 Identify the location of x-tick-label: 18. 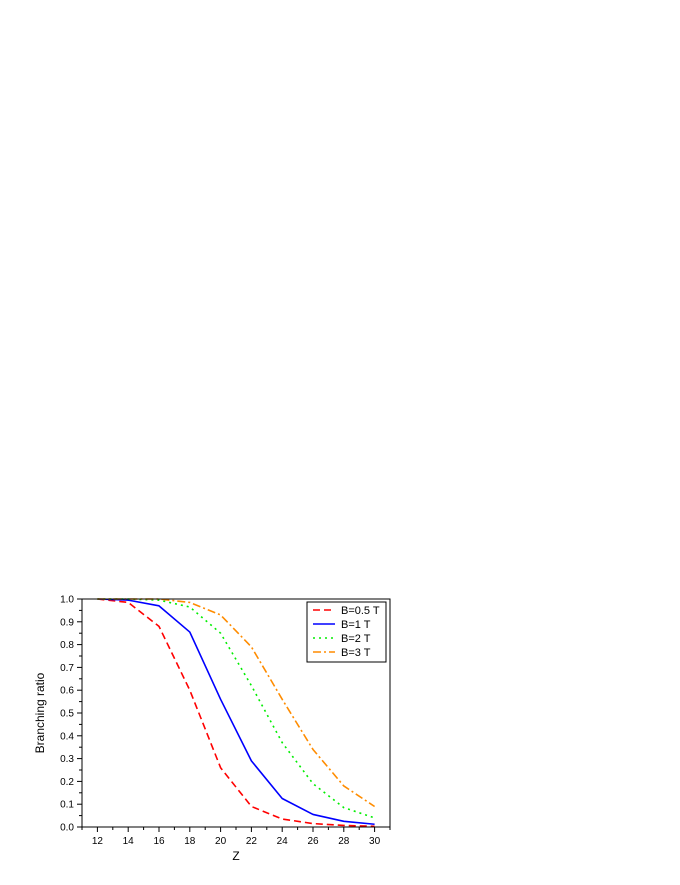
(190, 841).